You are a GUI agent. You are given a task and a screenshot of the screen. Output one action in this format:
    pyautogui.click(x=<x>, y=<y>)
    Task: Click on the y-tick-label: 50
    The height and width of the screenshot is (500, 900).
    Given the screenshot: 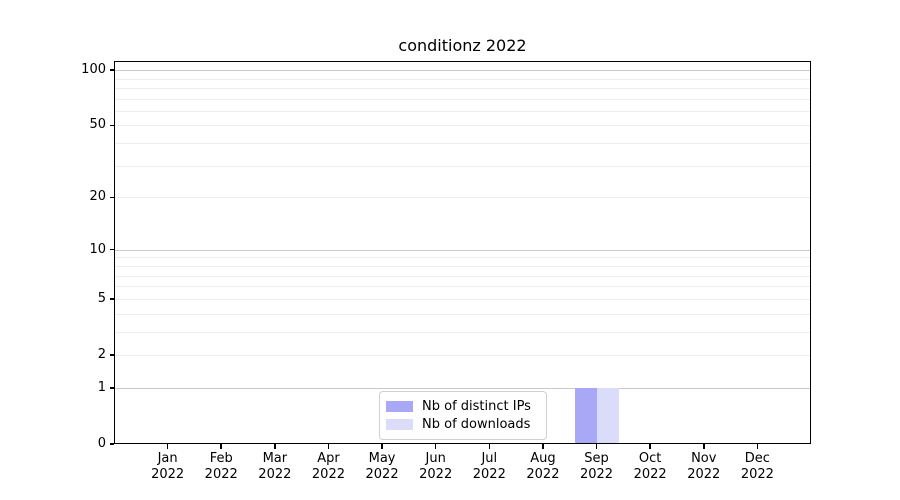 What is the action you would take?
    pyautogui.click(x=97, y=125)
    